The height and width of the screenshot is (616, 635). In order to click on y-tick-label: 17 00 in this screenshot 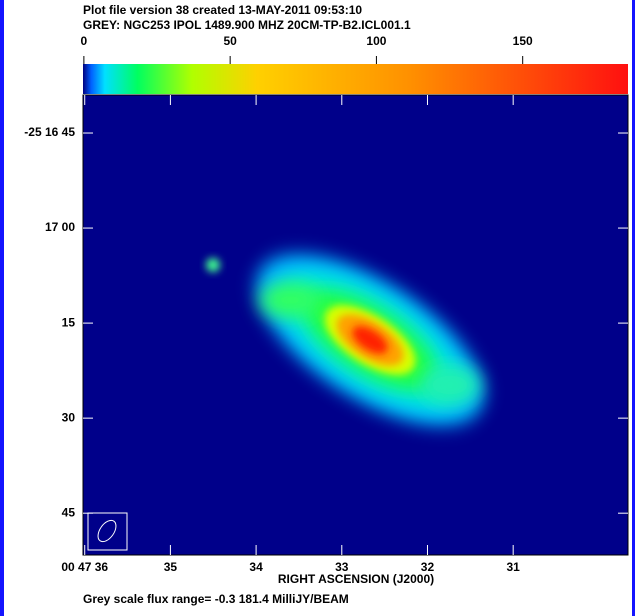, I will do `click(60, 227)`.